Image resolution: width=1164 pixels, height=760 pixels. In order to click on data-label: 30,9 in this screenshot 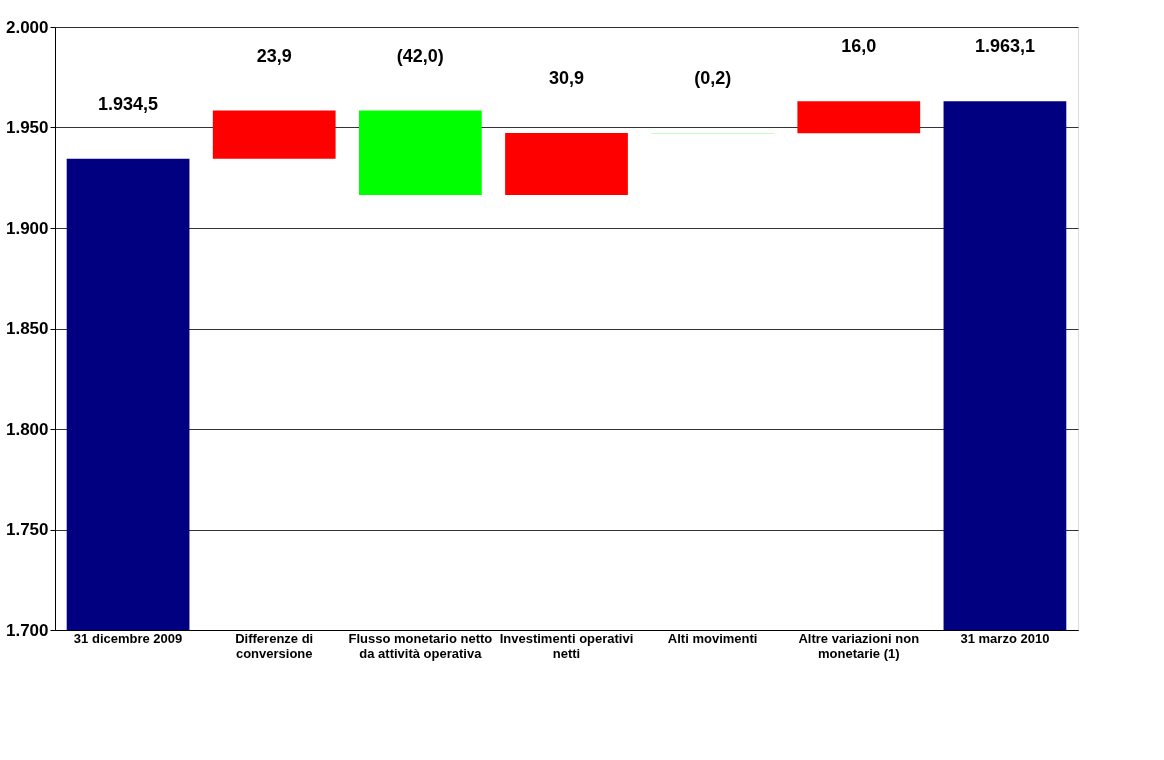, I will do `click(566, 77)`.